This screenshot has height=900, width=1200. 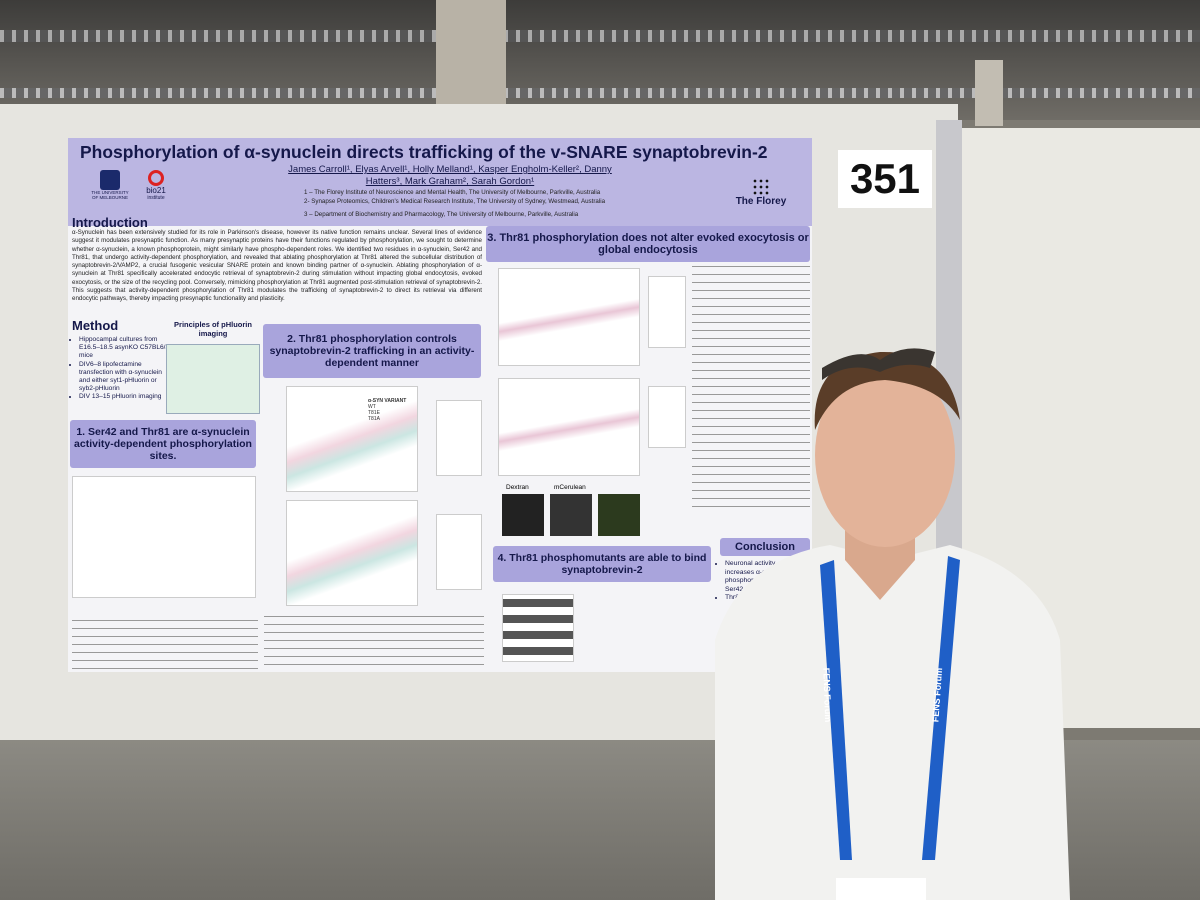 I want to click on board-number: 351, so click(x=885, y=179).